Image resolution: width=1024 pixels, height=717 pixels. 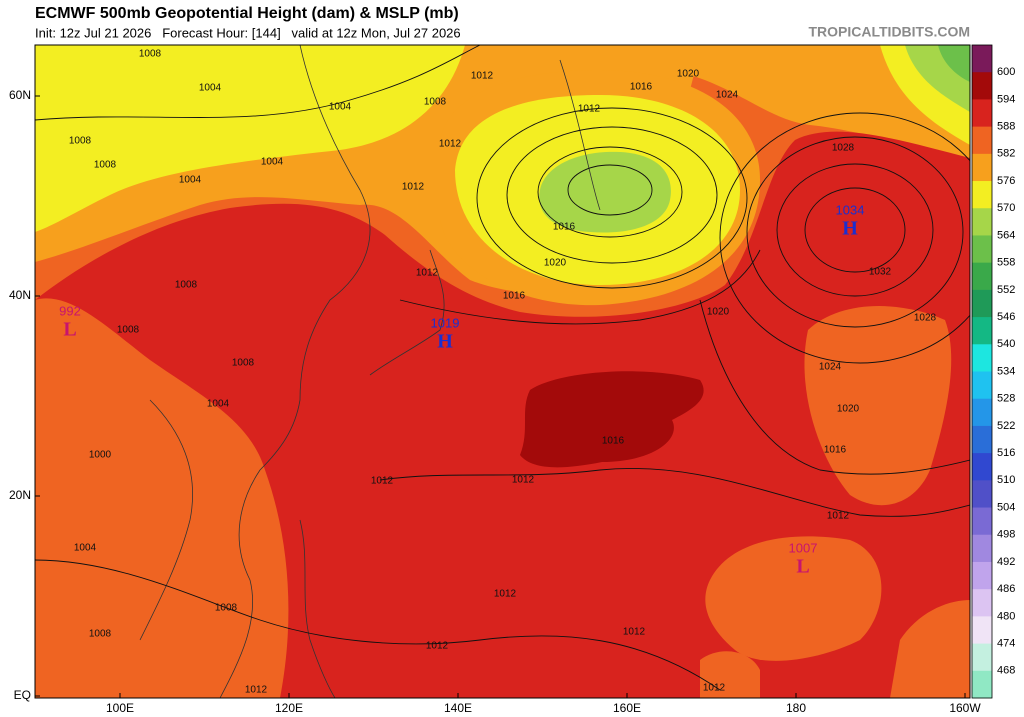 What do you see at coordinates (1006, 181) in the screenshot?
I see `colorbar-label: 576` at bounding box center [1006, 181].